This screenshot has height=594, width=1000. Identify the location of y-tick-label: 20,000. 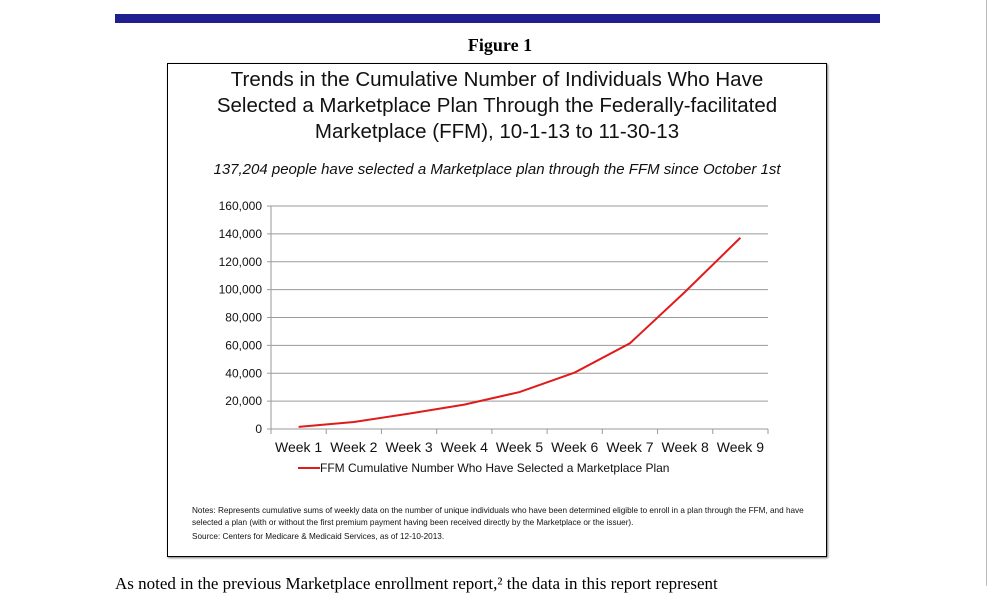
(243, 401).